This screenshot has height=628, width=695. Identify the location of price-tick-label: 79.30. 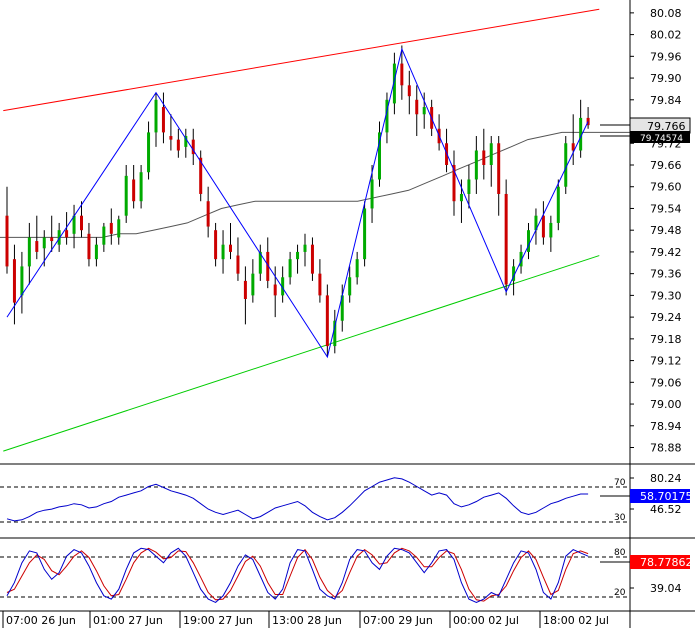
(666, 295).